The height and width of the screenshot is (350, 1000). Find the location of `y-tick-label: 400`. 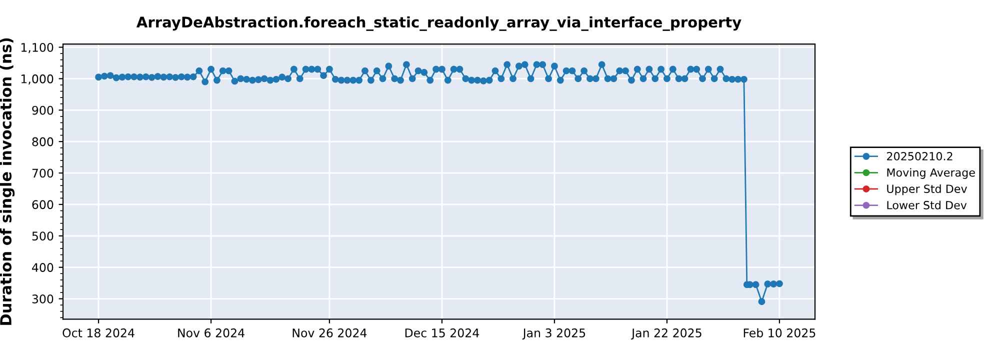

y-tick-label: 400 is located at coordinates (43, 267).